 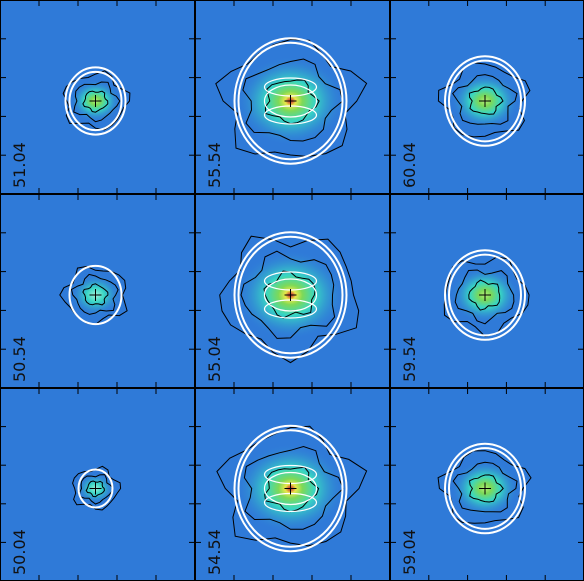 I want to click on panel-label: 59.54, so click(x=409, y=359).